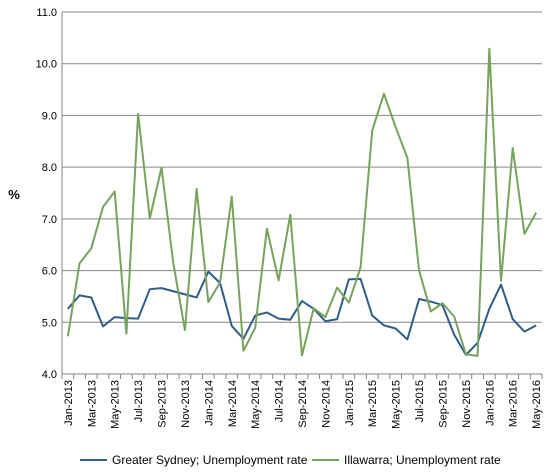 This screenshot has width=555, height=473. What do you see at coordinates (49, 168) in the screenshot?
I see `y-tick-label: 8.0` at bounding box center [49, 168].